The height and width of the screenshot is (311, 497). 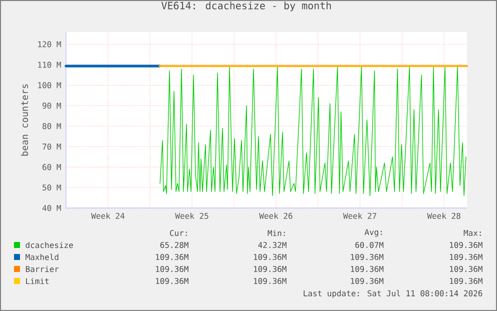 What do you see at coordinates (443, 215) in the screenshot?
I see `x-tick-label: Week 28` at bounding box center [443, 215].